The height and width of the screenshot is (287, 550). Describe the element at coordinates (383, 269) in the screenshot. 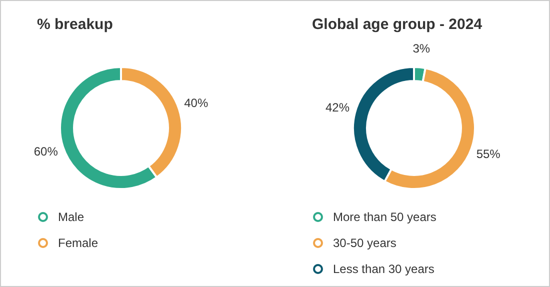

I see `legend-label: Less than 30 years` at that location.